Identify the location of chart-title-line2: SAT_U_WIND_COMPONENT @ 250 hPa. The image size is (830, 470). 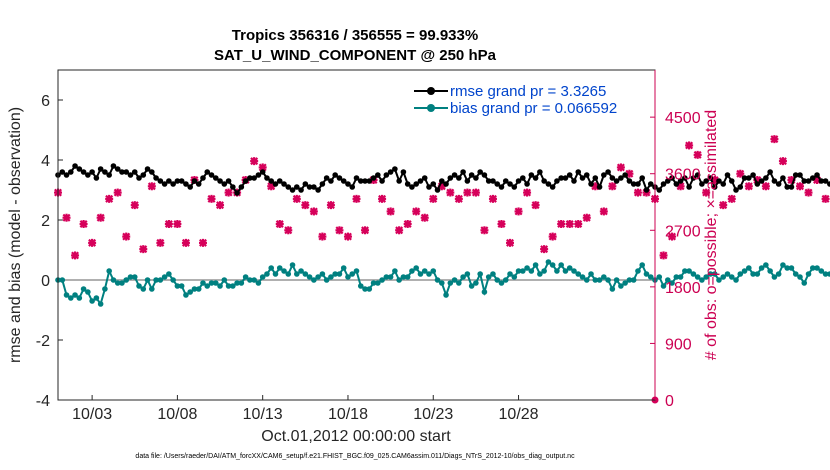
(355, 55).